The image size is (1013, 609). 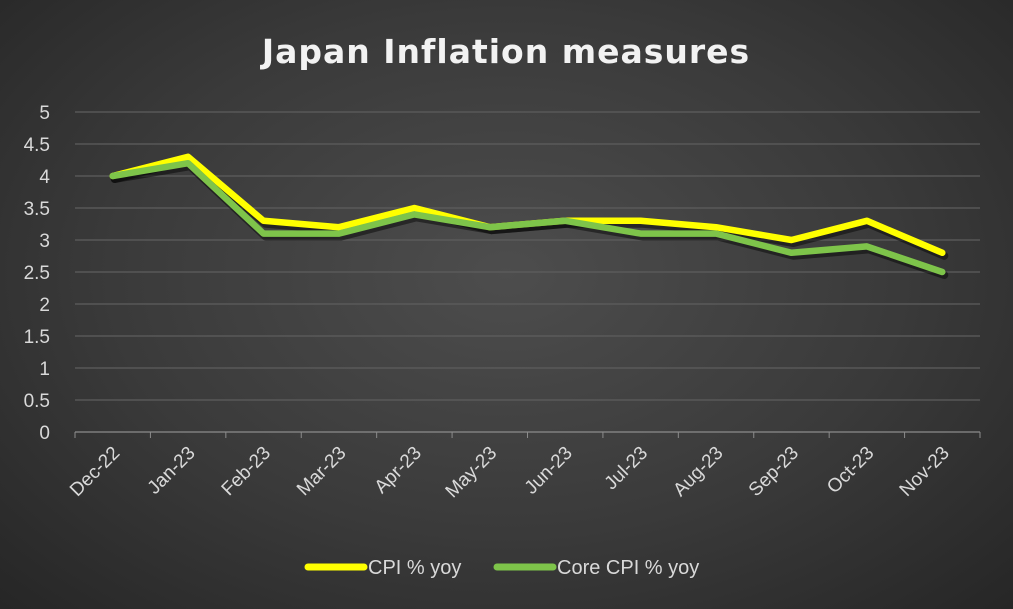 What do you see at coordinates (44, 433) in the screenshot?
I see `y-tick-label: 0` at bounding box center [44, 433].